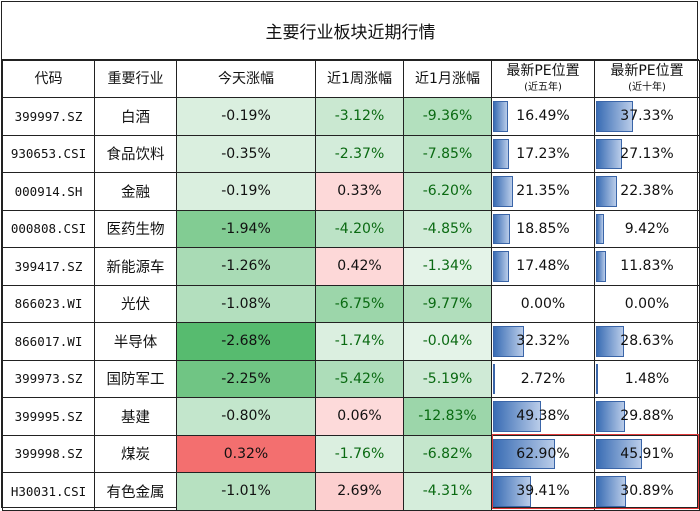 The width and height of the screenshot is (700, 511). I want to click on pe-value: 22.38%, so click(647, 191).